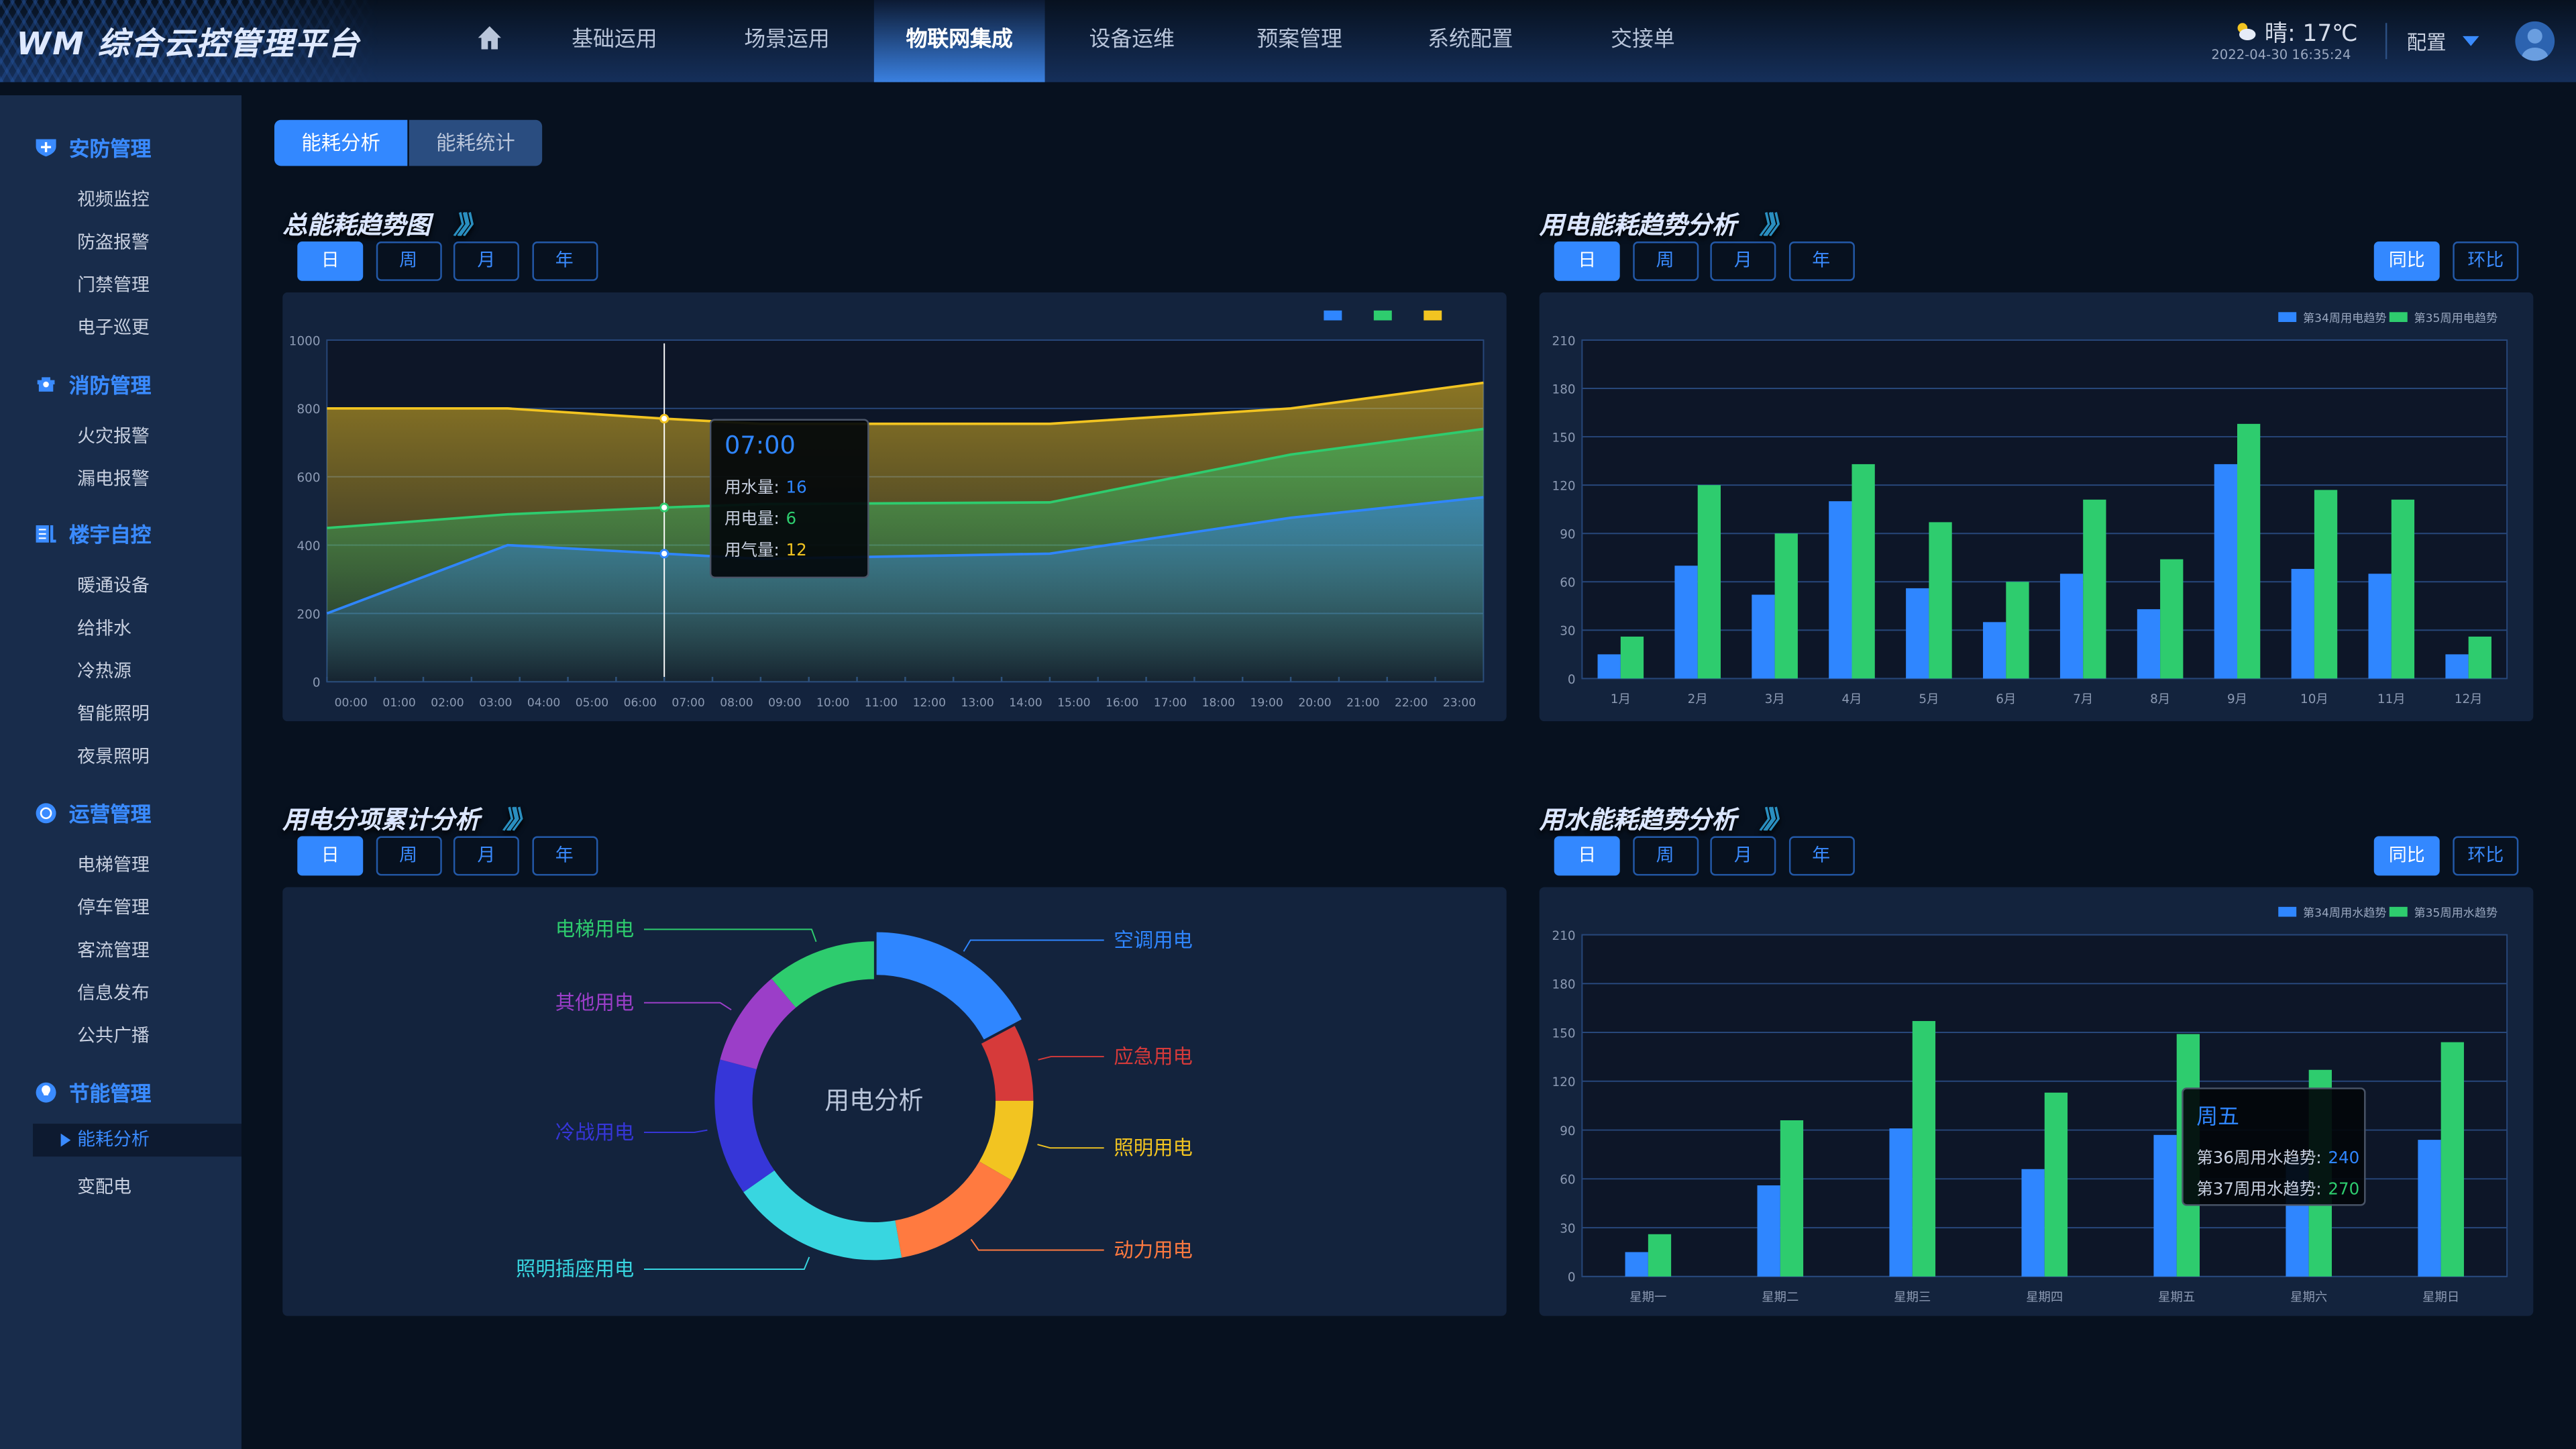 The image size is (2576, 1449). Describe the element at coordinates (2456, 913) in the screenshot. I see `legend-label: 第35周用水趋势` at that location.